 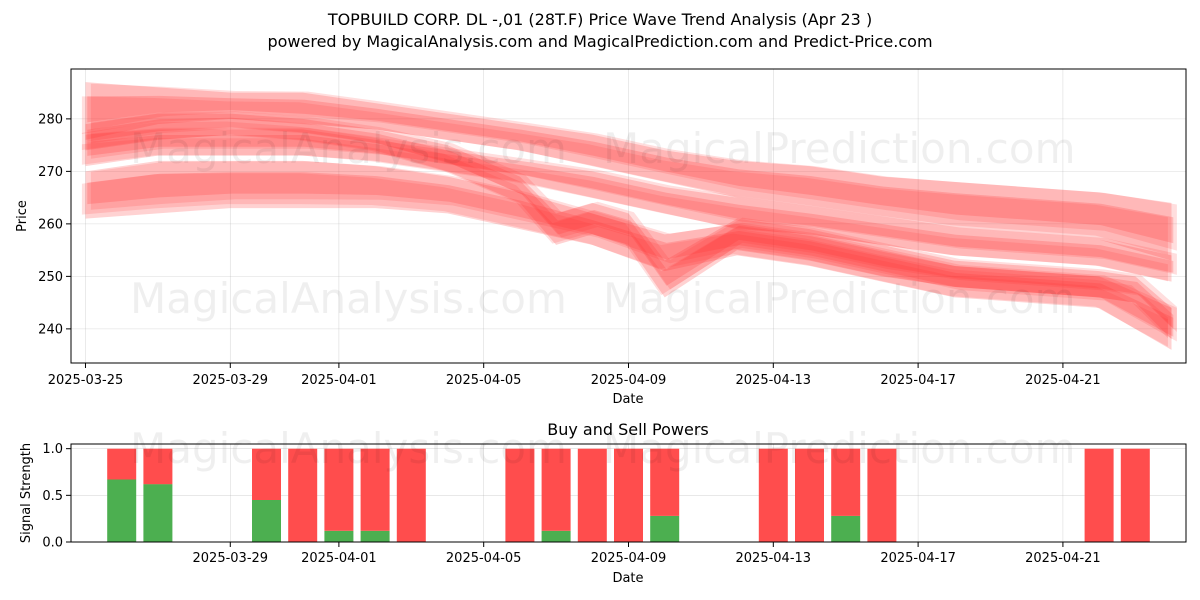 I want to click on signal-y-tick-label: 1.0, so click(x=52, y=449).